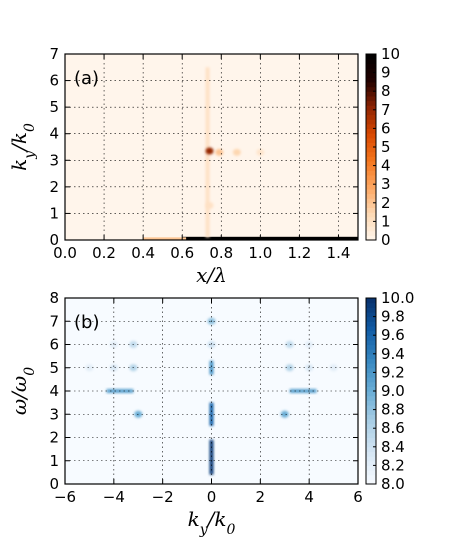 The image size is (467, 549). I want to click on y-tick-label: 5, so click(54, 107).